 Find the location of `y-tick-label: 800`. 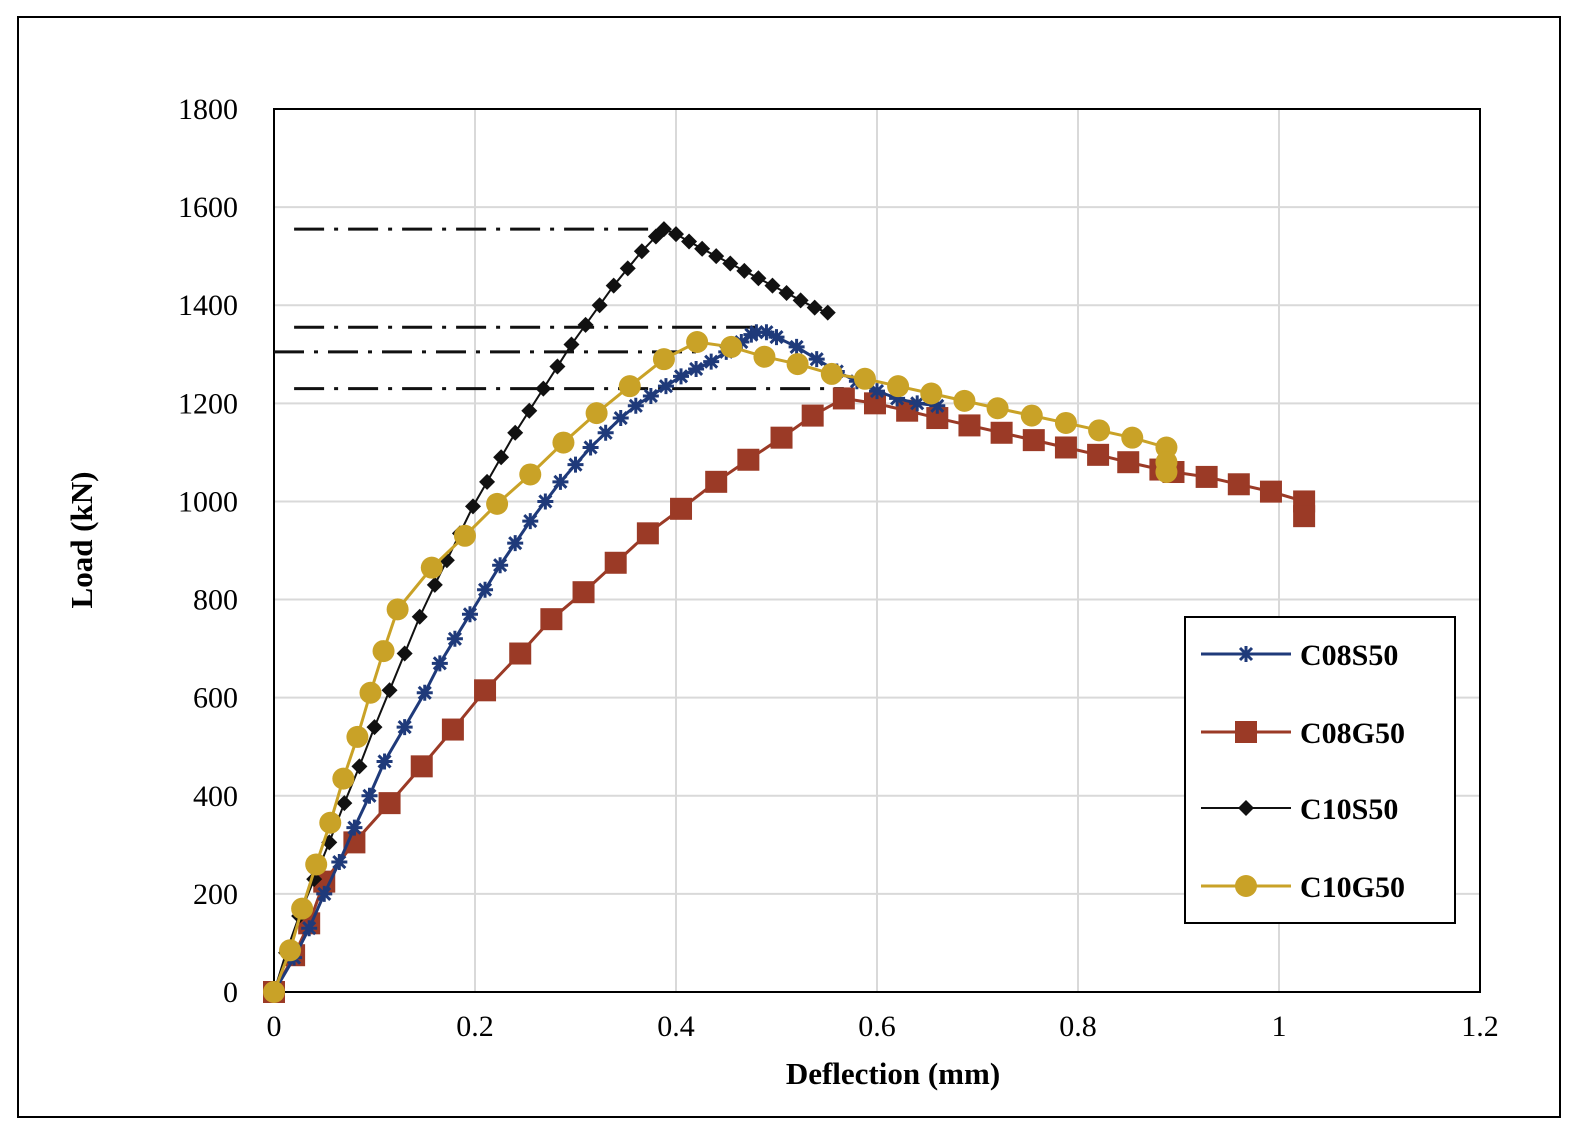

y-tick-label: 800 is located at coordinates (215, 600).